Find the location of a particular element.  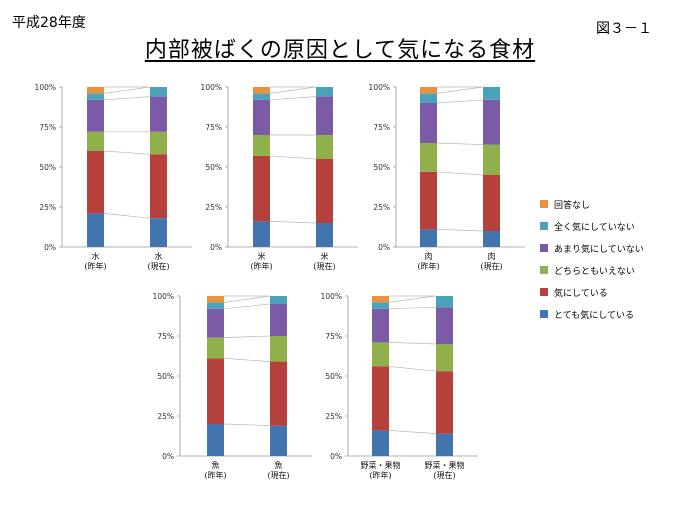

legend-item: とても気にしている is located at coordinates (592, 314).